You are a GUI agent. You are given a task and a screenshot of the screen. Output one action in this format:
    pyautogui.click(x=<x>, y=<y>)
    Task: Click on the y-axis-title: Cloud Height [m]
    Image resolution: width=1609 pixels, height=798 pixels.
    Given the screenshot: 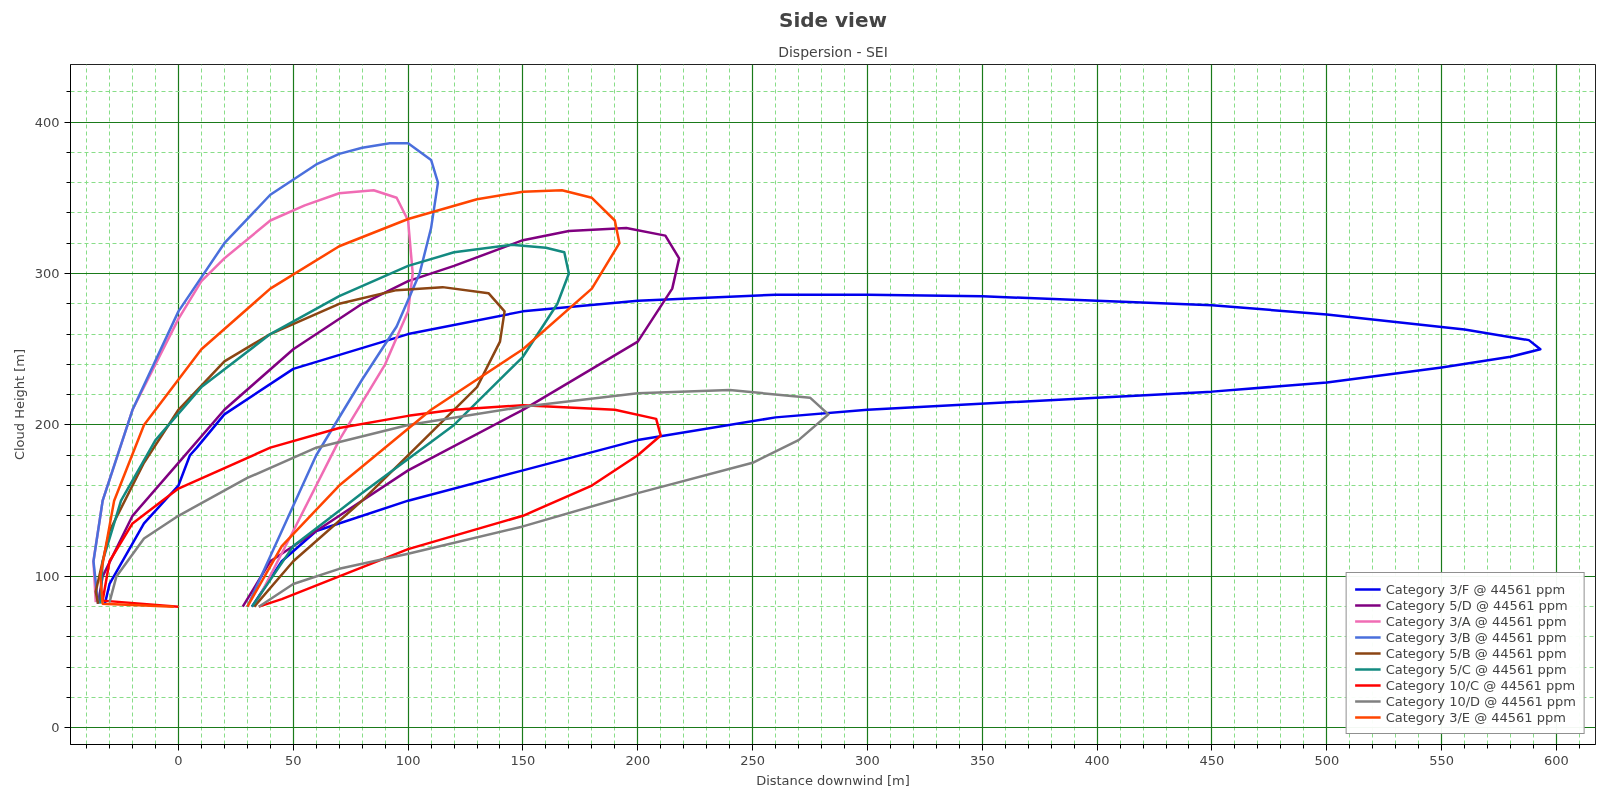 What is the action you would take?
    pyautogui.click(x=19, y=404)
    